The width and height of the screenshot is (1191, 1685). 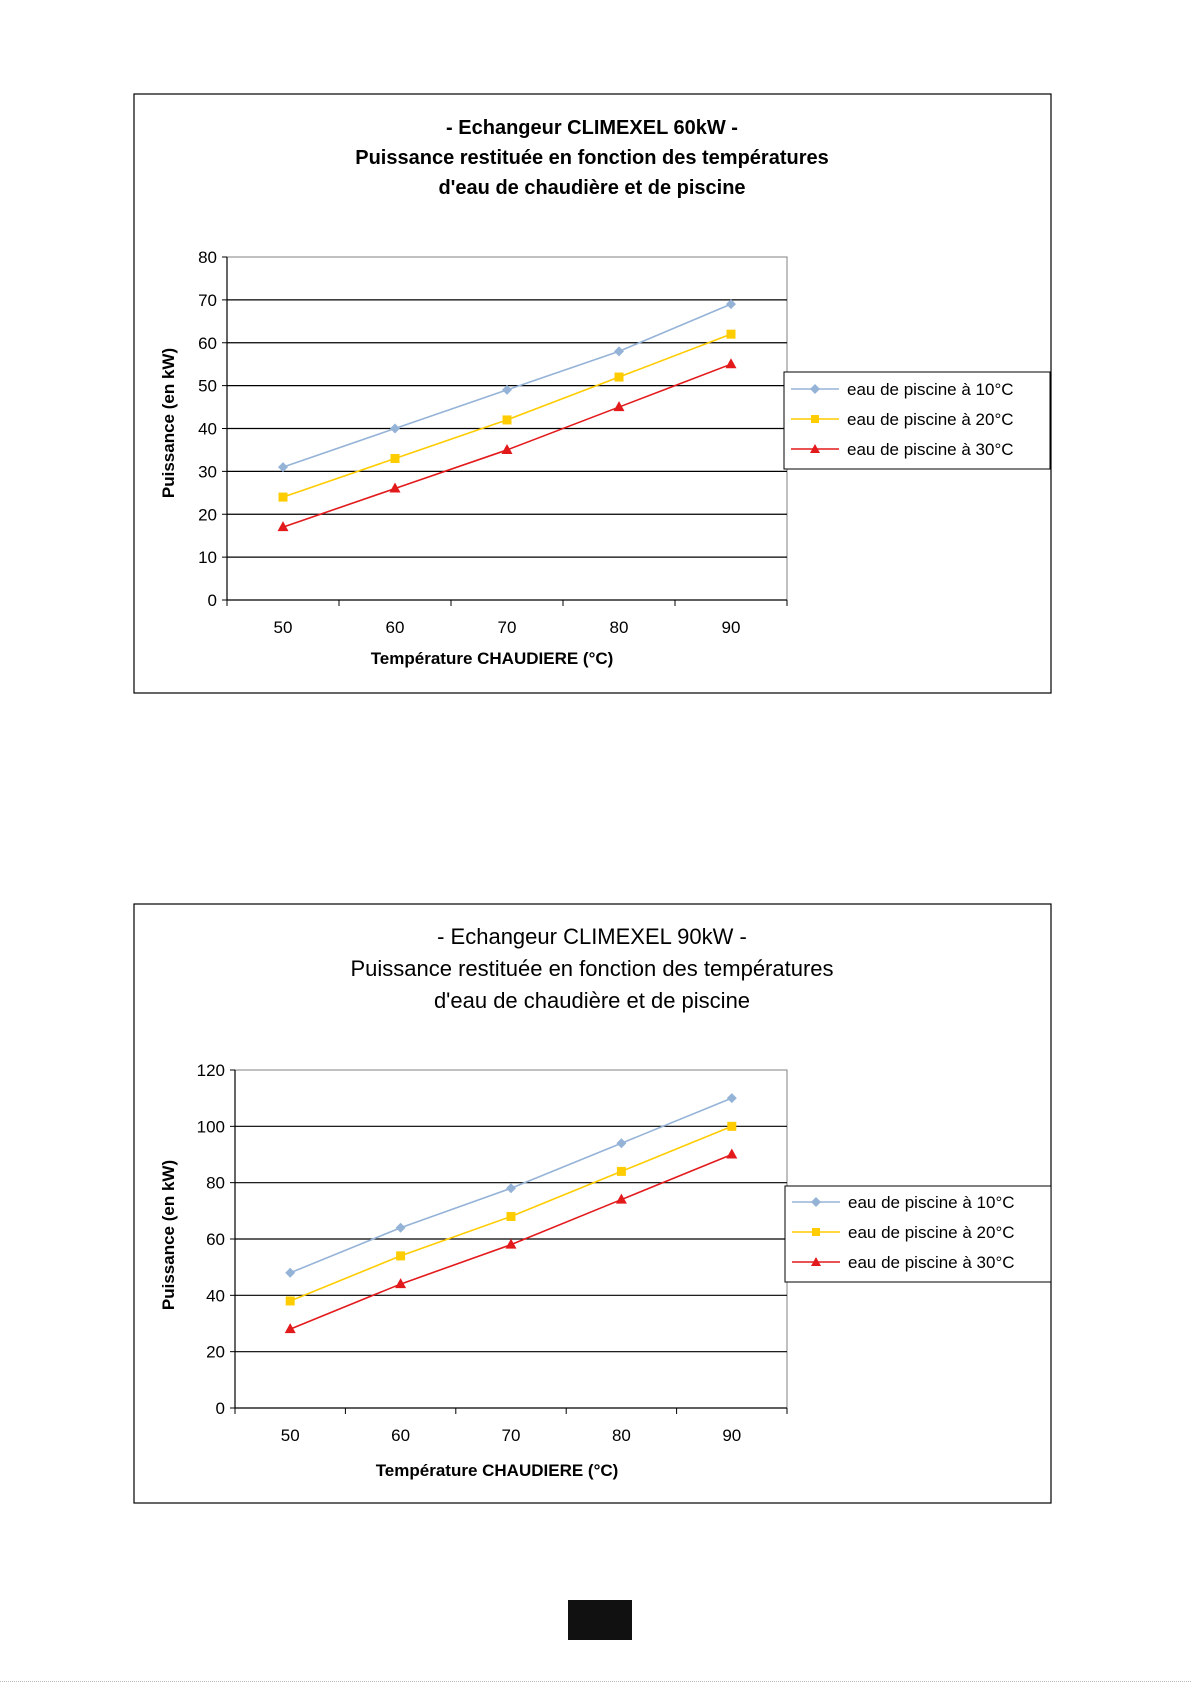 What do you see at coordinates (207, 300) in the screenshot?
I see `y-tick-label: 70` at bounding box center [207, 300].